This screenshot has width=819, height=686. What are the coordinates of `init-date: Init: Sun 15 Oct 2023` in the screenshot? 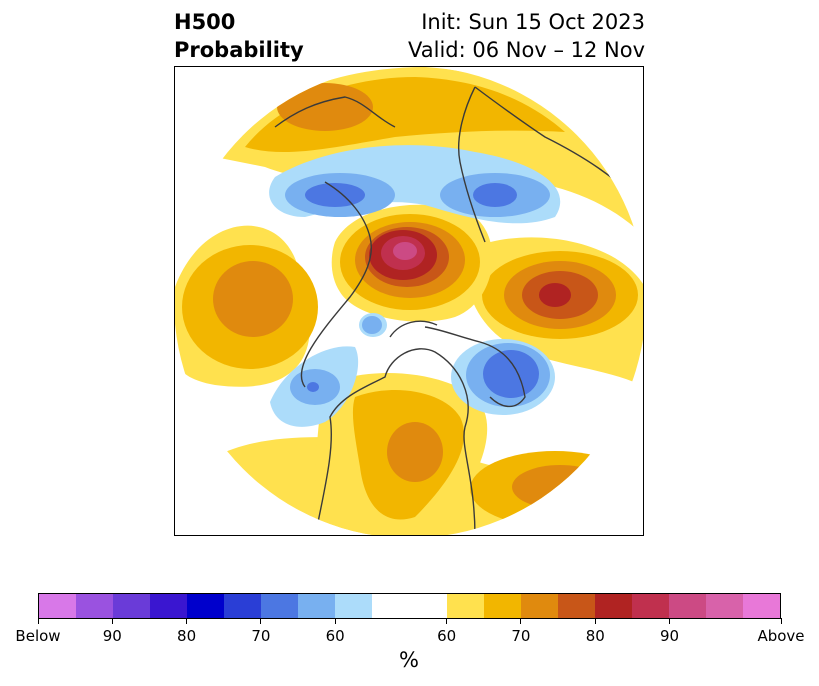 It's located at (533, 22).